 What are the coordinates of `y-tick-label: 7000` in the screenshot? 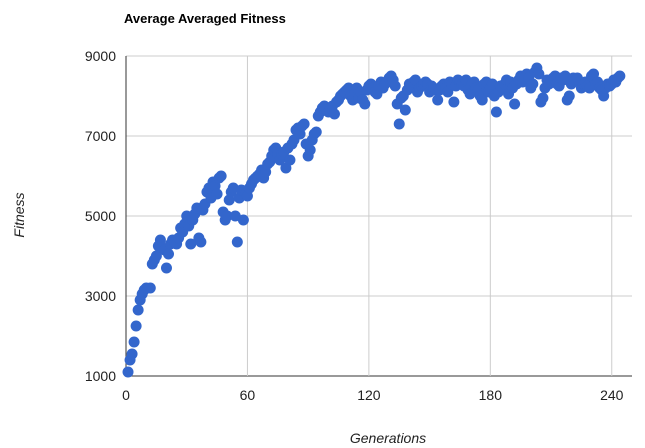 It's located at (100, 136).